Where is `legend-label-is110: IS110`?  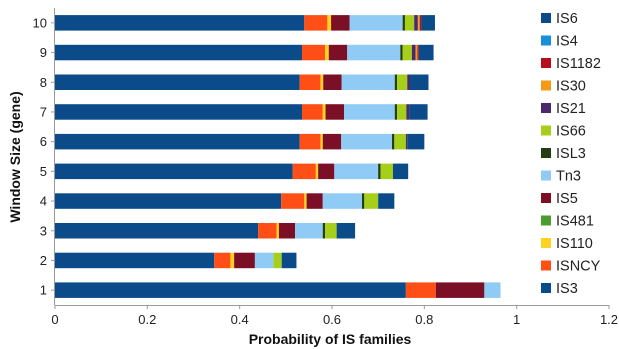 legend-label-is110: IS110 is located at coordinates (574, 244).